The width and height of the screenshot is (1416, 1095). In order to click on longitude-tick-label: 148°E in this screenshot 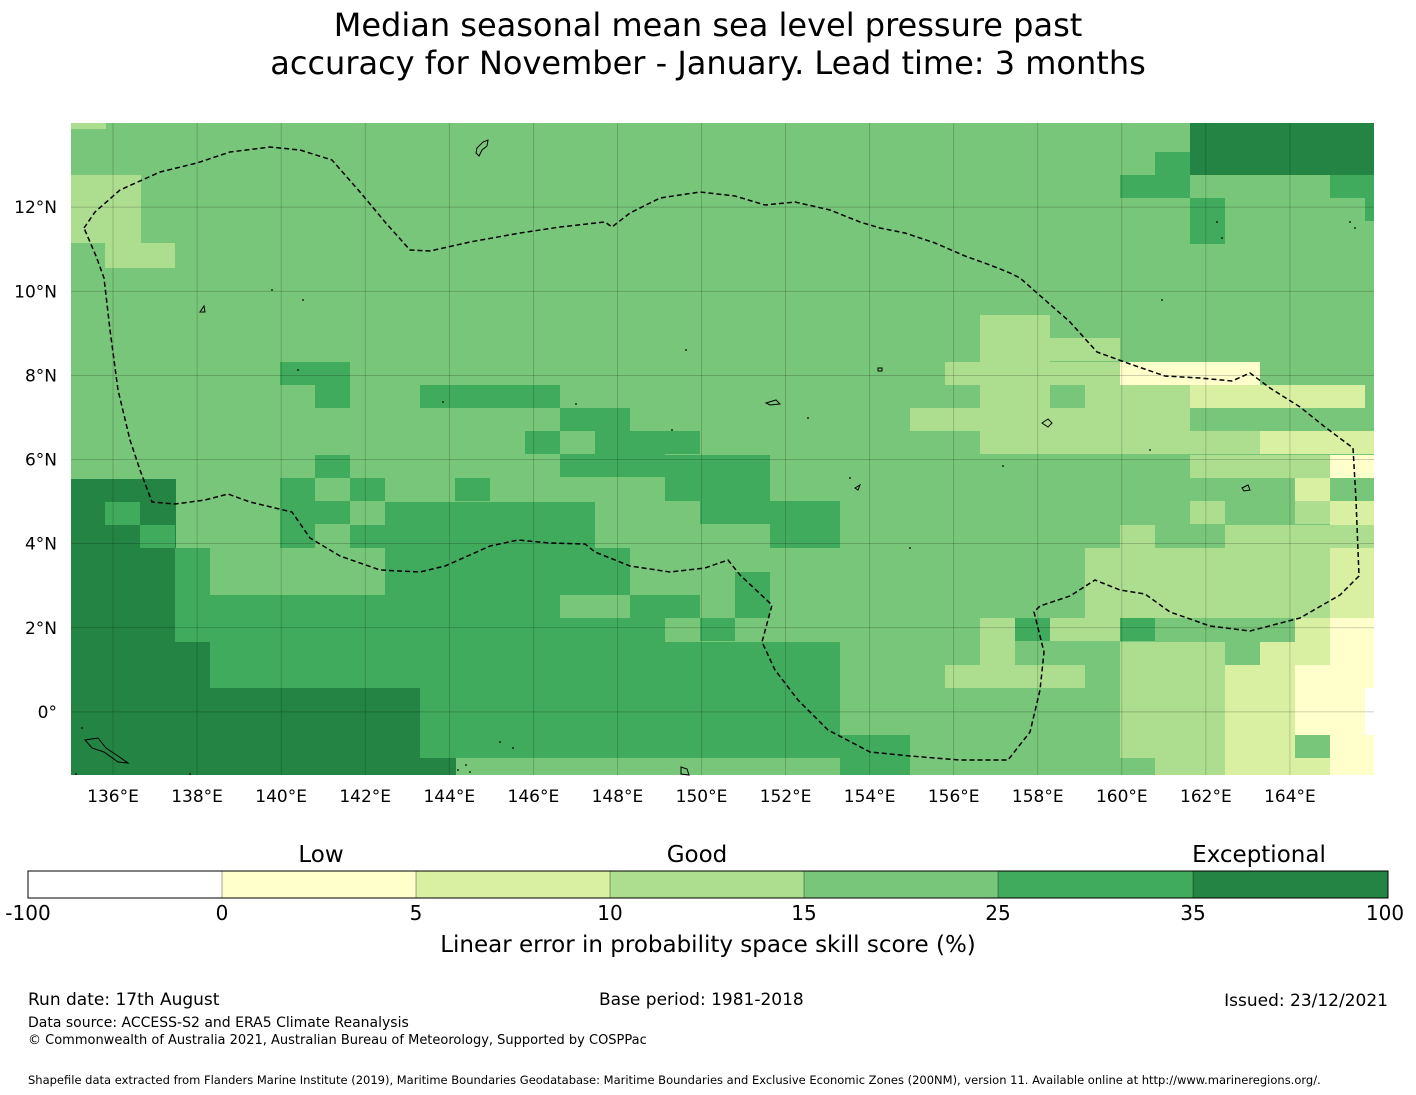, I will do `click(618, 797)`.